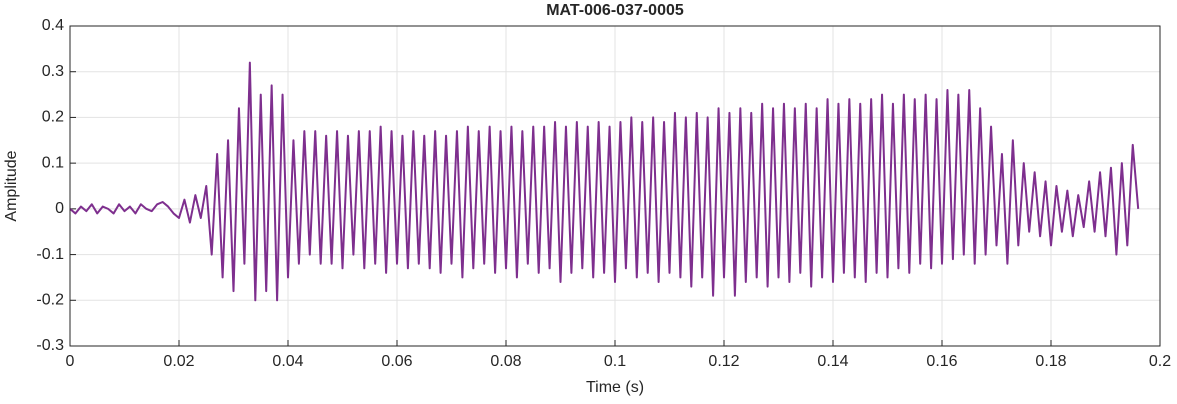 Image resolution: width=1177 pixels, height=404 pixels. What do you see at coordinates (53, 71) in the screenshot?
I see `y-tick-label: 0.3` at bounding box center [53, 71].